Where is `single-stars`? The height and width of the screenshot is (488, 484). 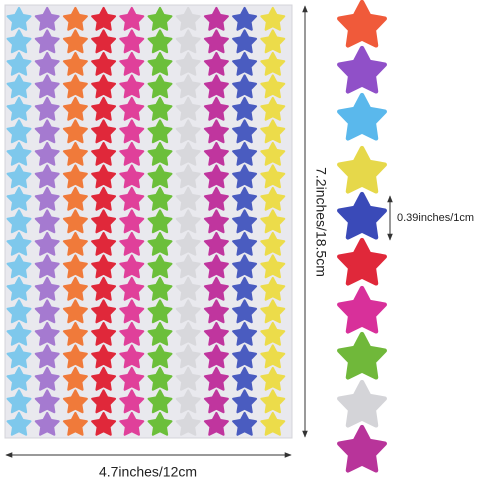 single-stars is located at coordinates (362, 236).